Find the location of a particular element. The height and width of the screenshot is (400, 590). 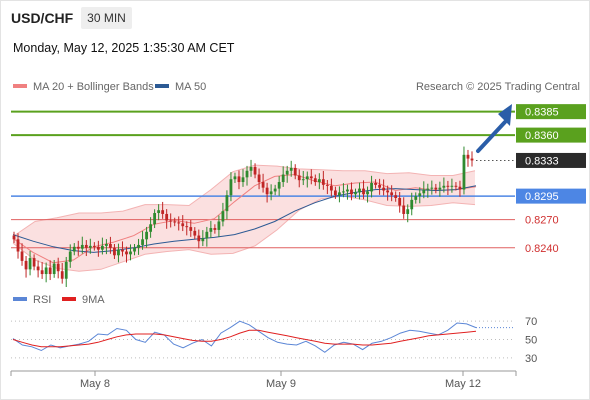

x-tick-label: May 8 is located at coordinates (95, 384).